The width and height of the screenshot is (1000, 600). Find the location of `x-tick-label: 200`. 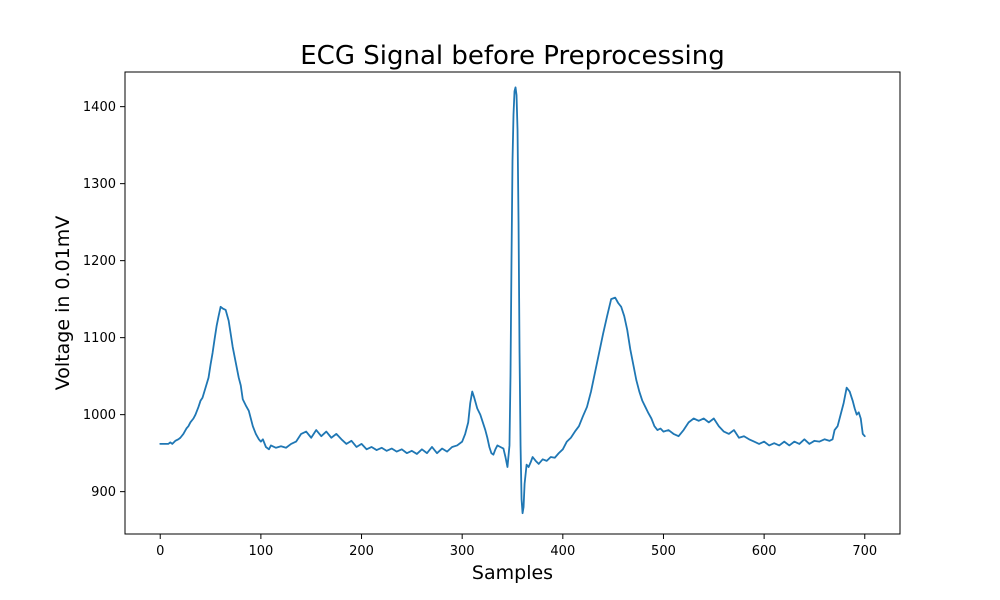

x-tick-label: 200 is located at coordinates (361, 551).